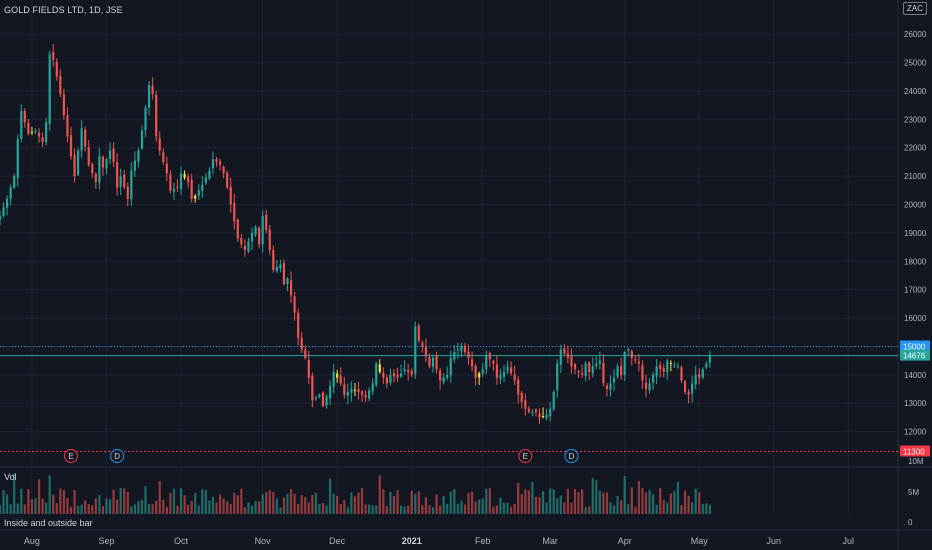 The image size is (932, 550). I want to click on y-tick-label: 17000, so click(915, 290).